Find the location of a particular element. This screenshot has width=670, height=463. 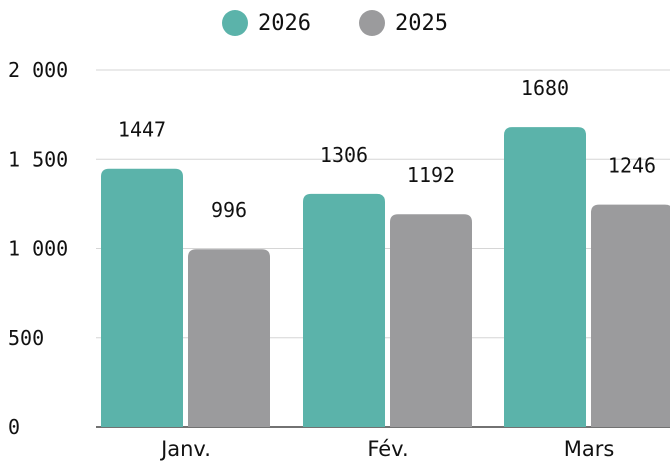

x-tick-label: Fév. is located at coordinates (387, 449).